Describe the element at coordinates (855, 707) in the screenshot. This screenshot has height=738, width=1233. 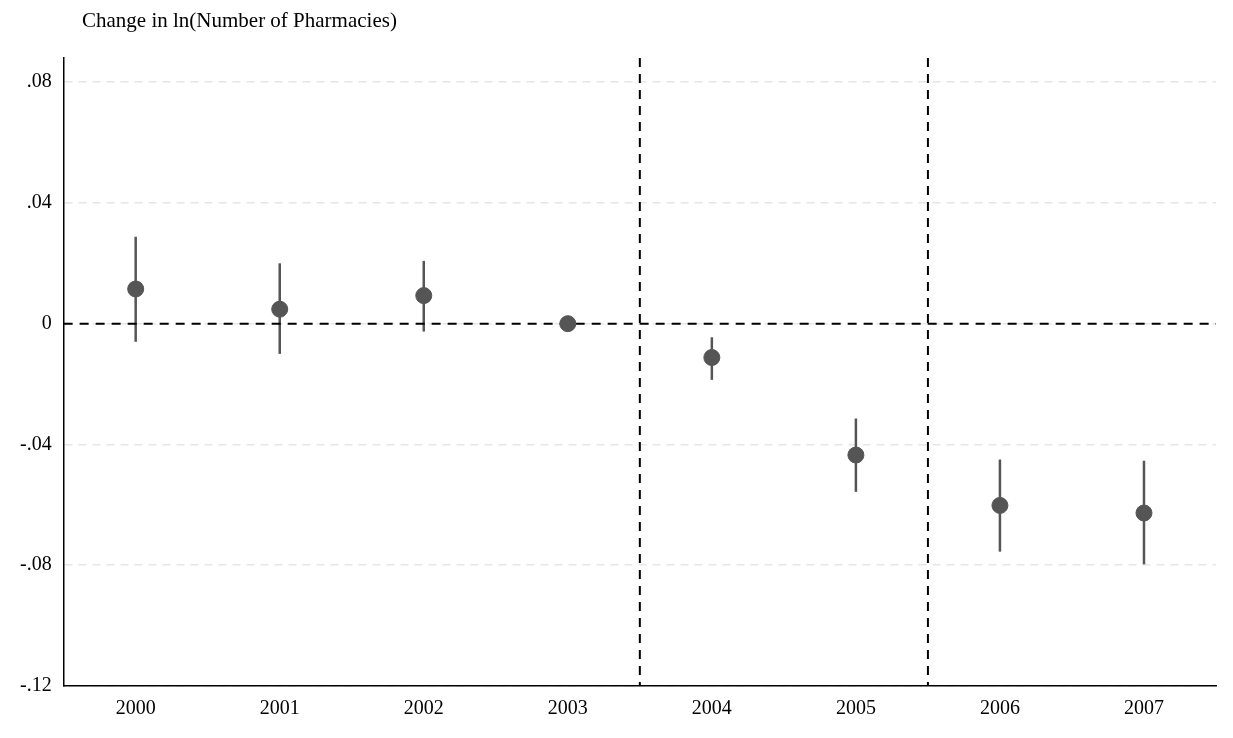
I see `x-tick-label: 2005` at that location.